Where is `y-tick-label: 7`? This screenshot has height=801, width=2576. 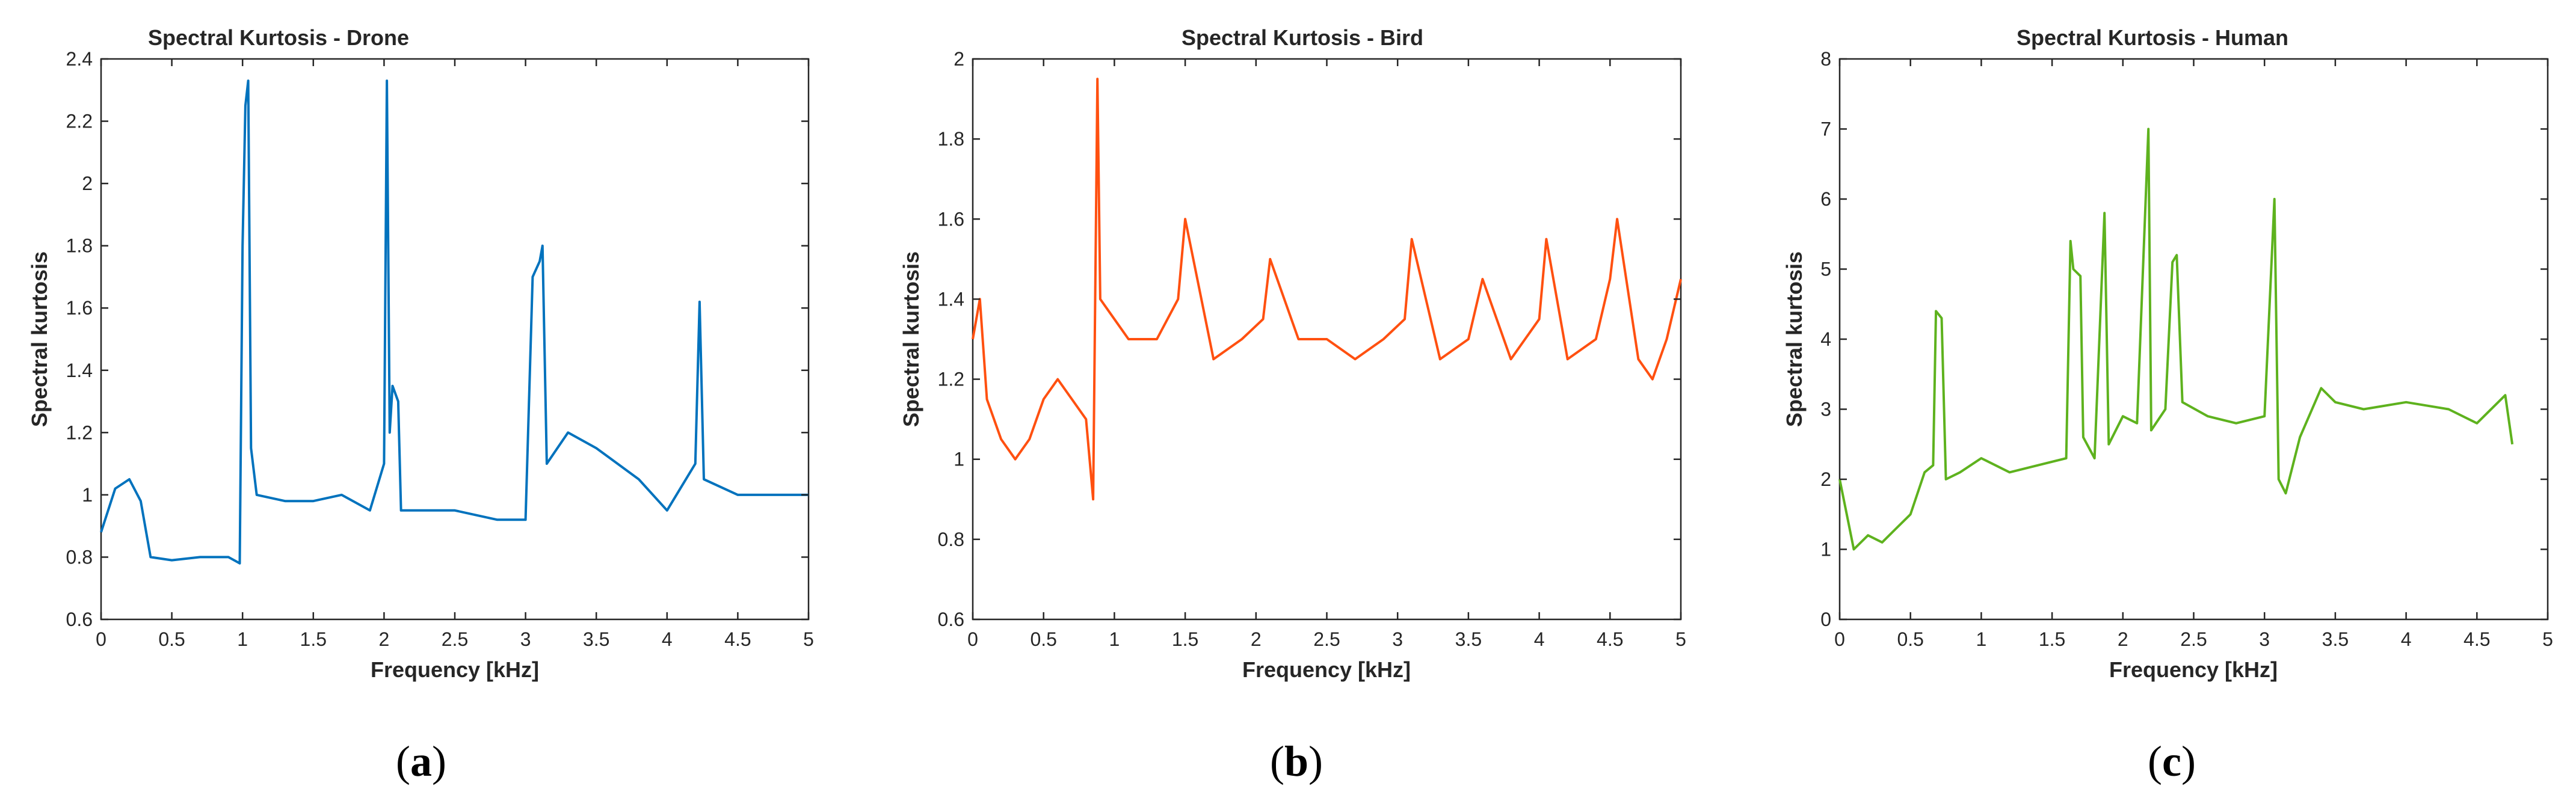
y-tick-label: 7 is located at coordinates (1825, 129).